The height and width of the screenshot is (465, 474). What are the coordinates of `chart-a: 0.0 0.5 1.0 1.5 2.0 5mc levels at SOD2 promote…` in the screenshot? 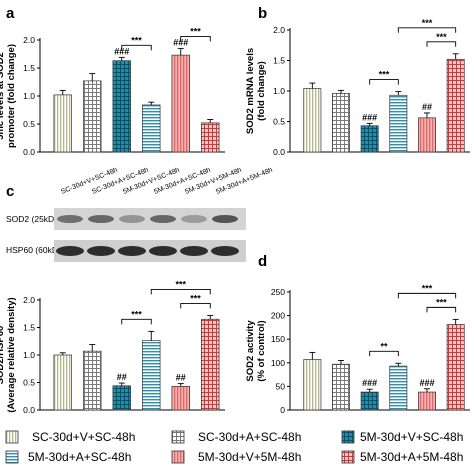 It's located at (112, 91).